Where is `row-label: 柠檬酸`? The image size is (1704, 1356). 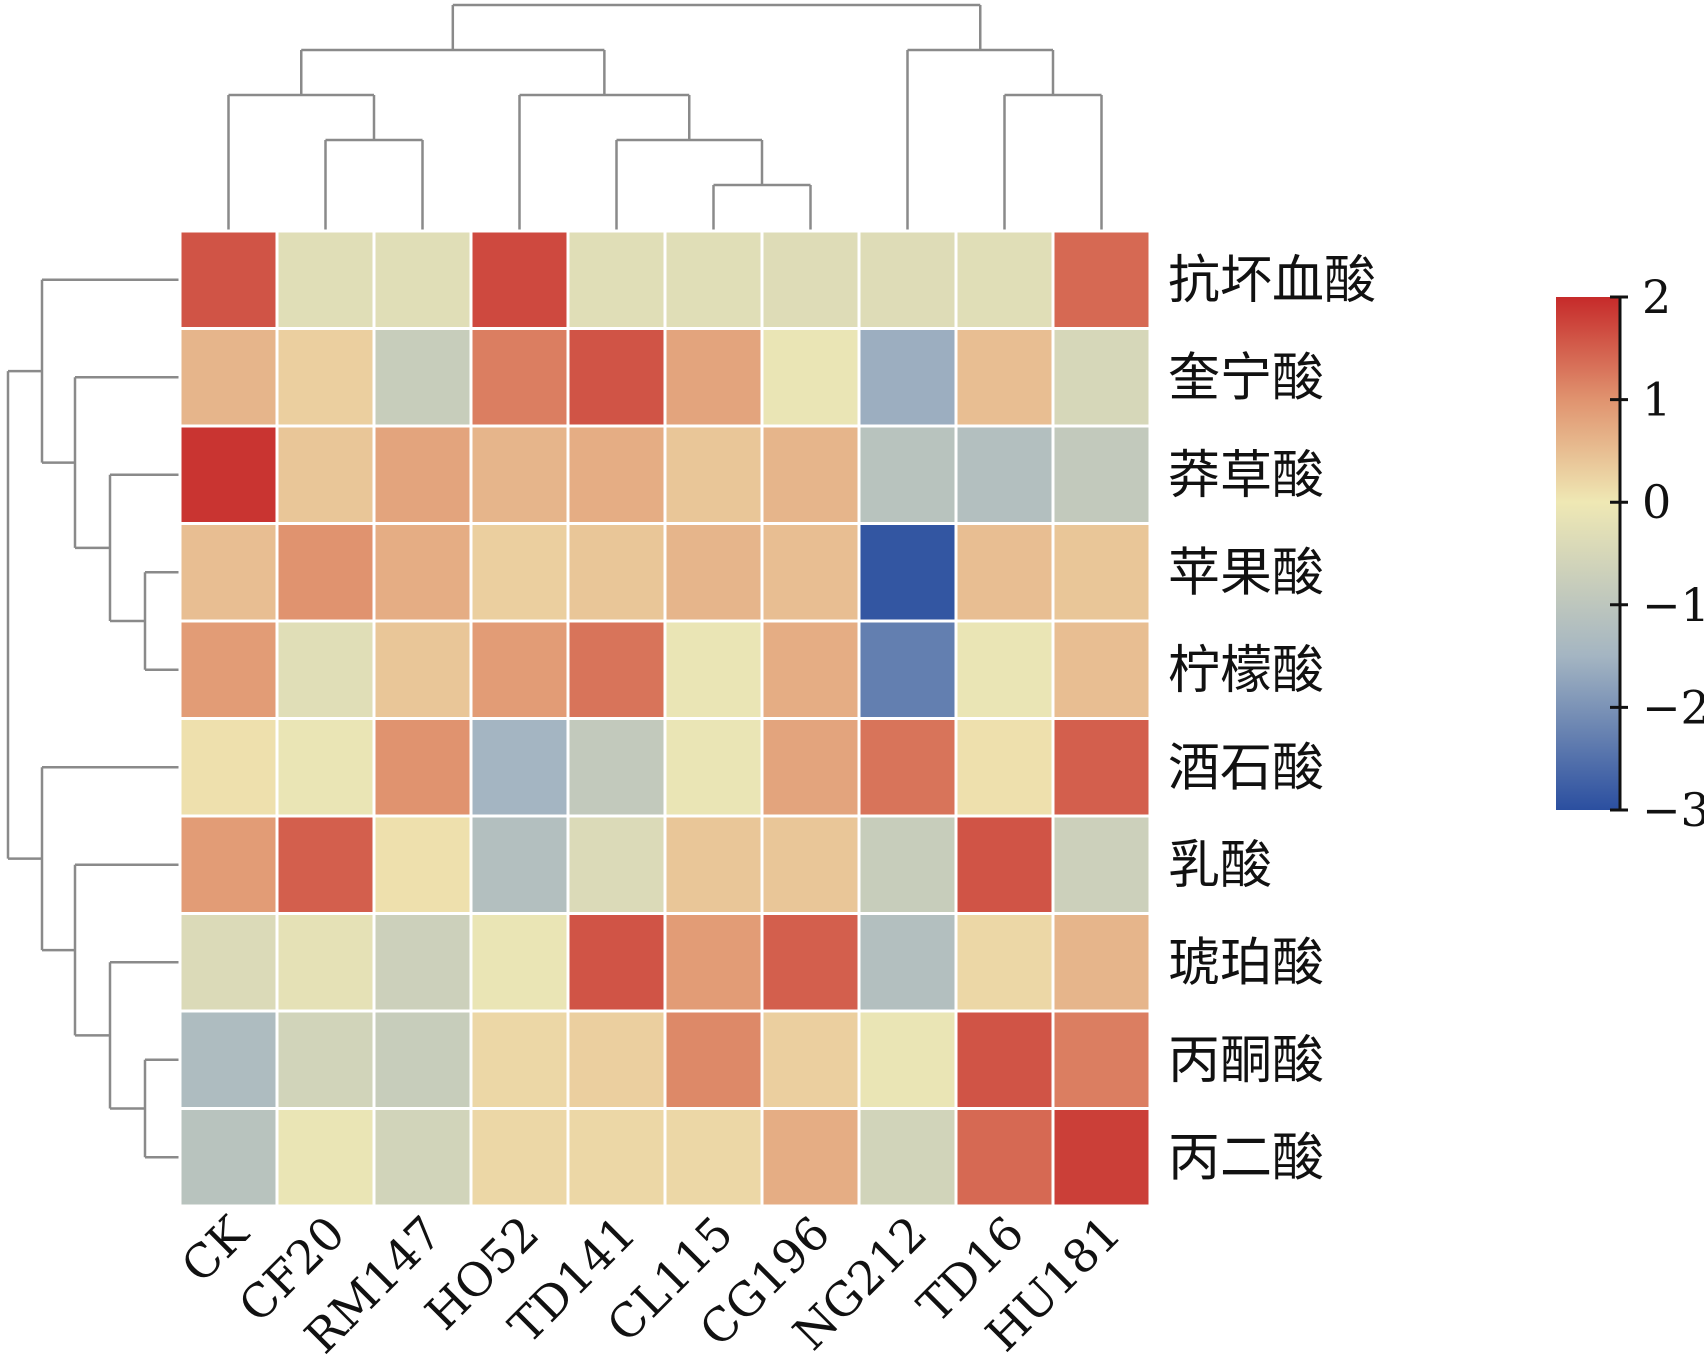
row-label: 柠檬酸 is located at coordinates (1246, 671).